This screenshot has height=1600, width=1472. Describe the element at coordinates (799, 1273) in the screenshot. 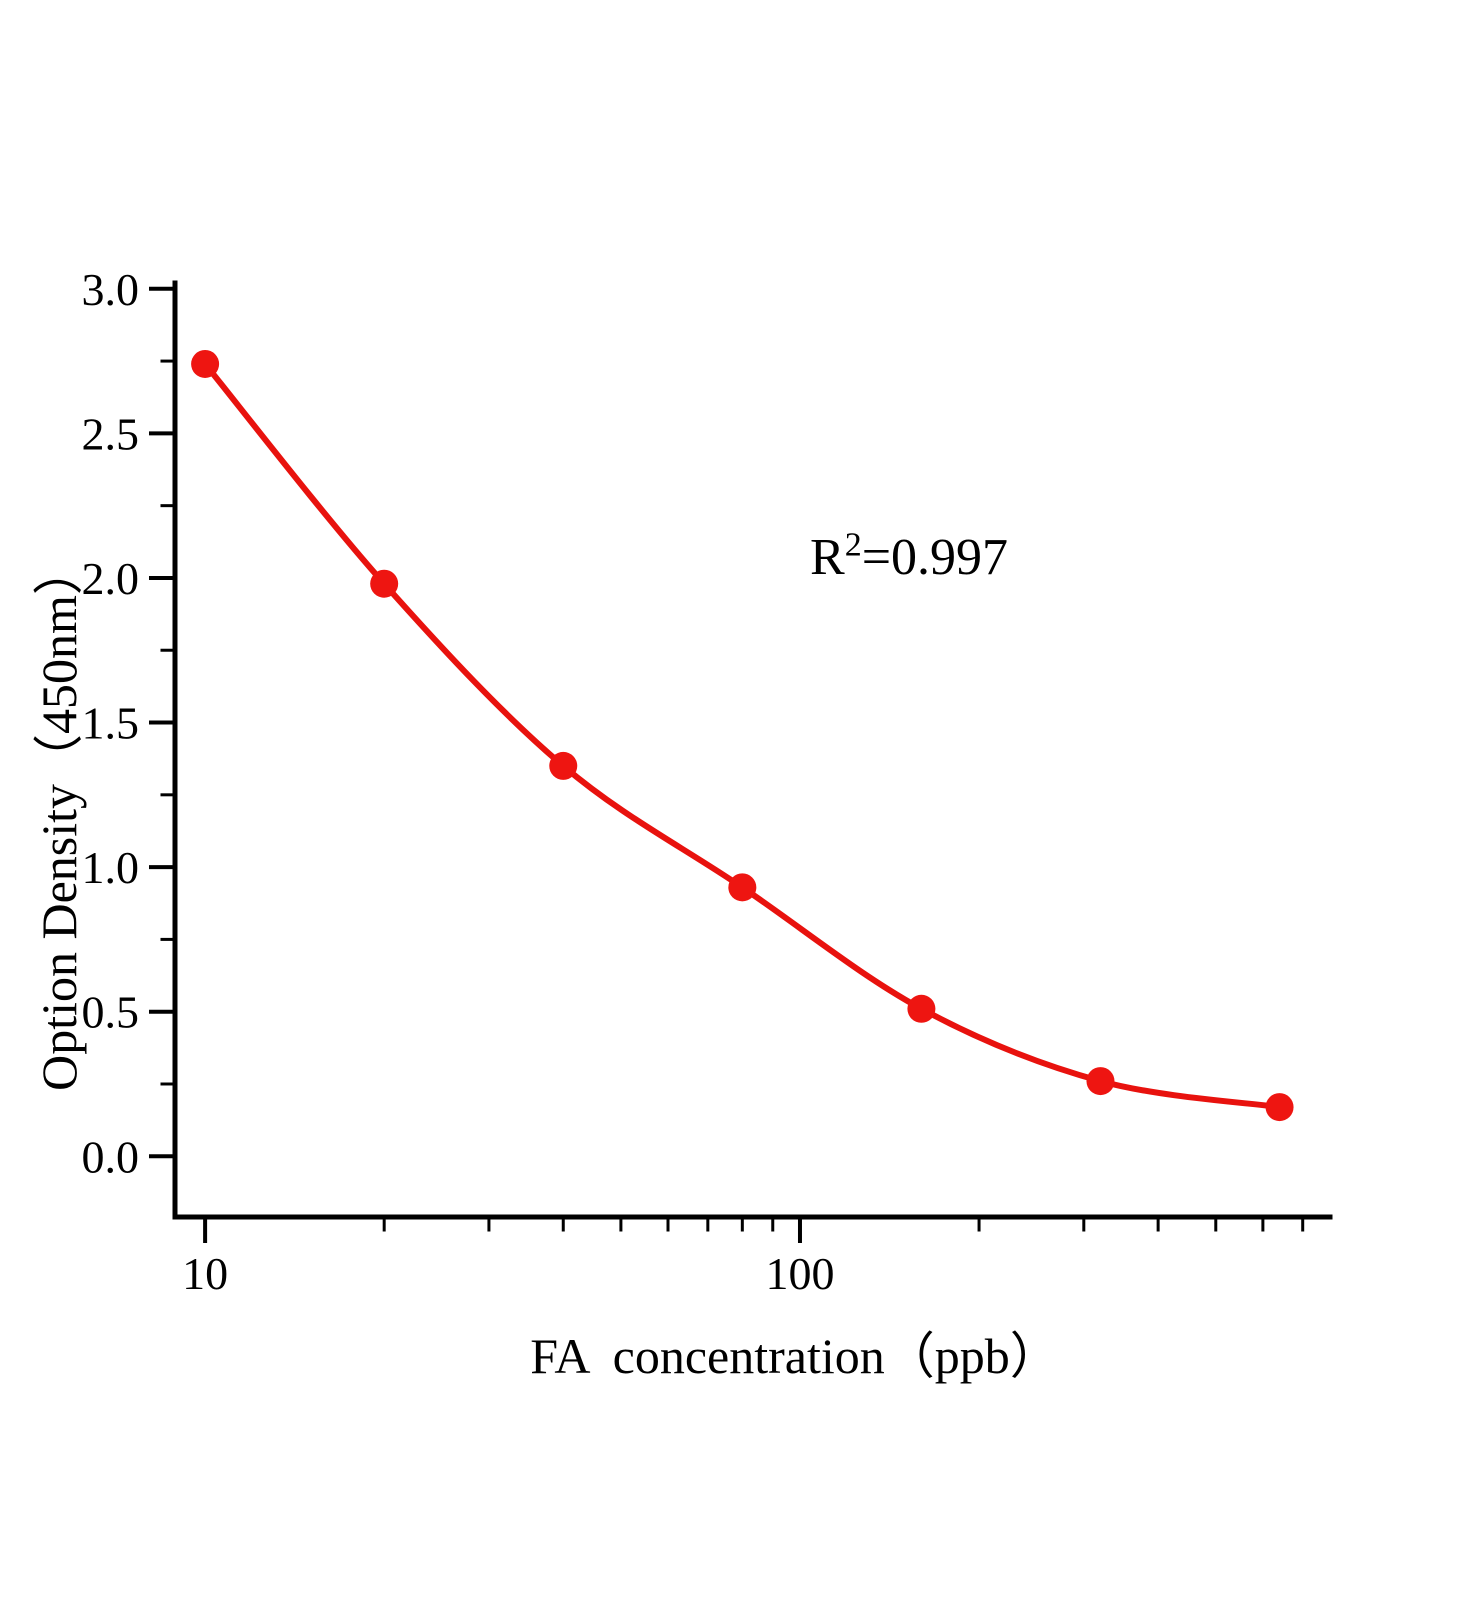

I see `x-tick-label: 100` at that location.